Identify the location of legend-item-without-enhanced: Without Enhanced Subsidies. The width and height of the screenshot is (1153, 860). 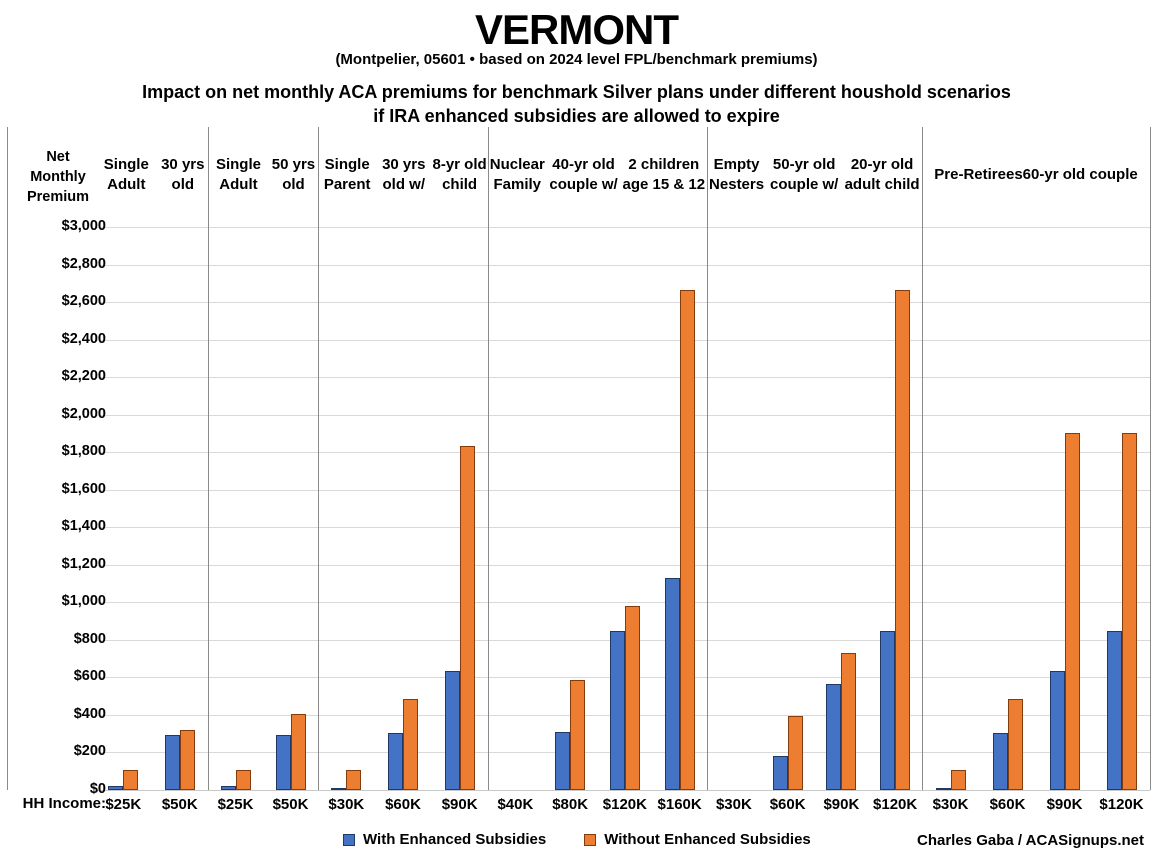
(697, 839).